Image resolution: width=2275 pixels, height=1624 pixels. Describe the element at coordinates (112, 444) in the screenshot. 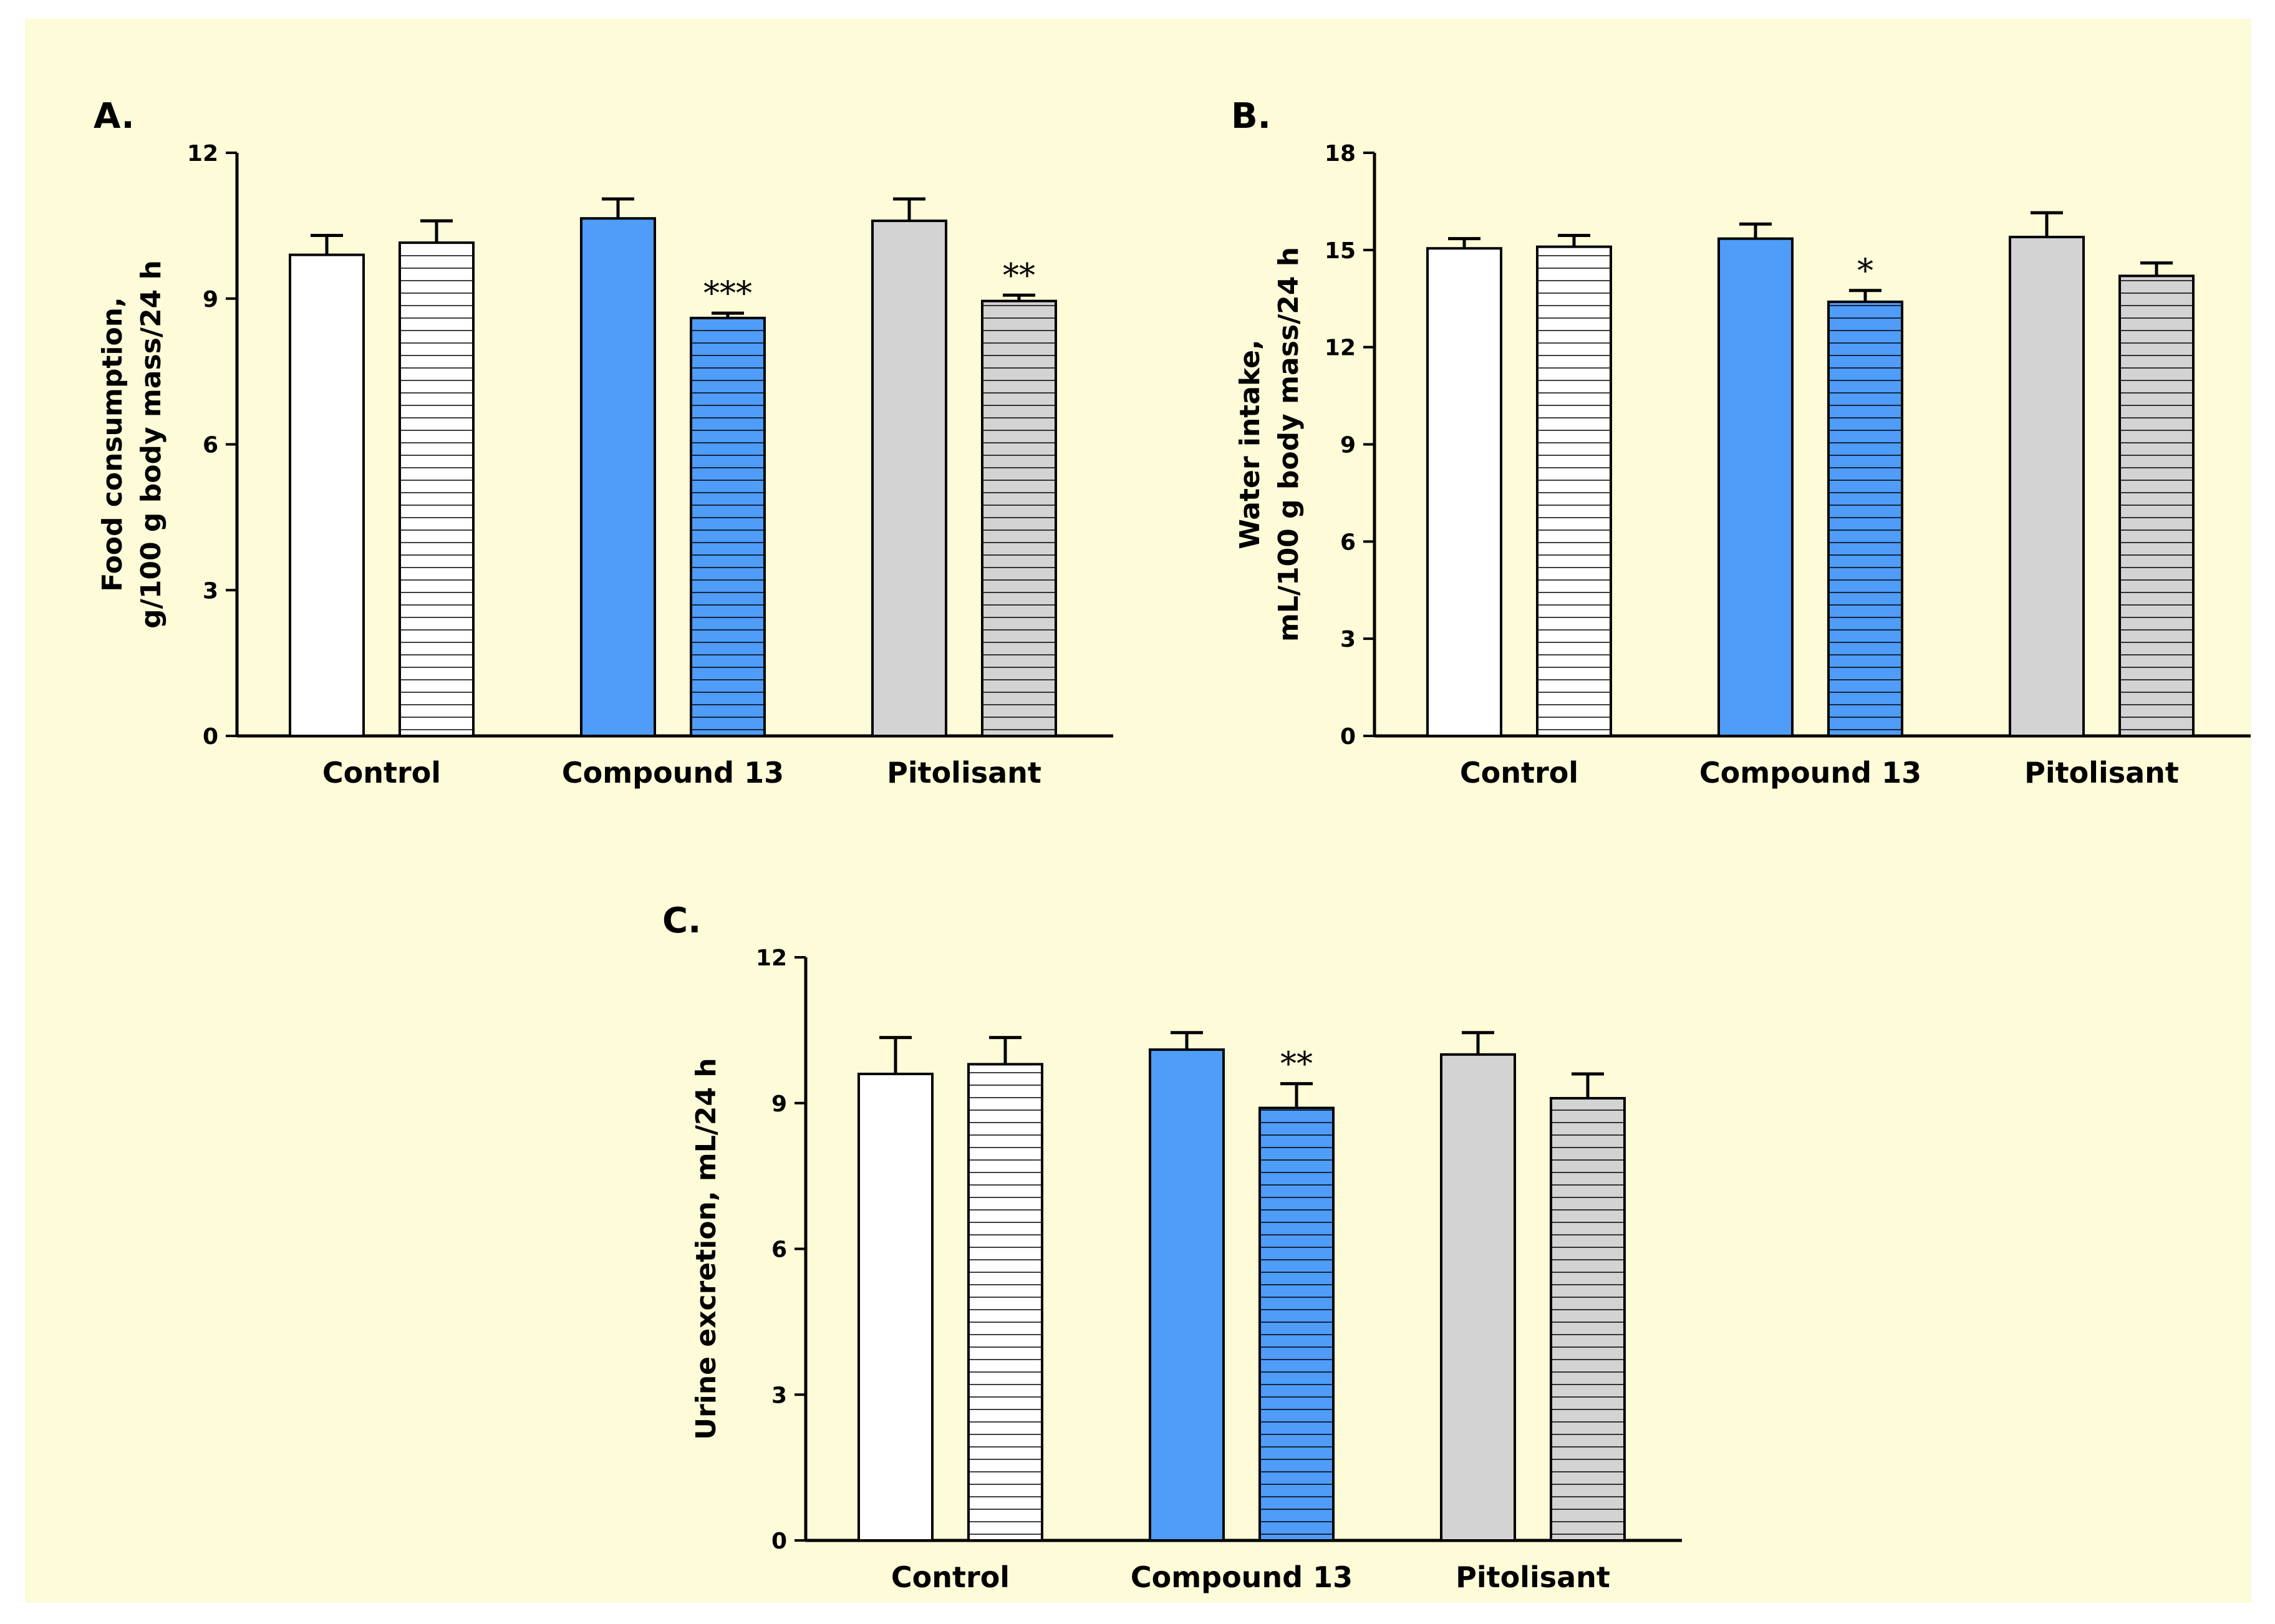

I see `y-axis-title-line: Food consumption,` at that location.